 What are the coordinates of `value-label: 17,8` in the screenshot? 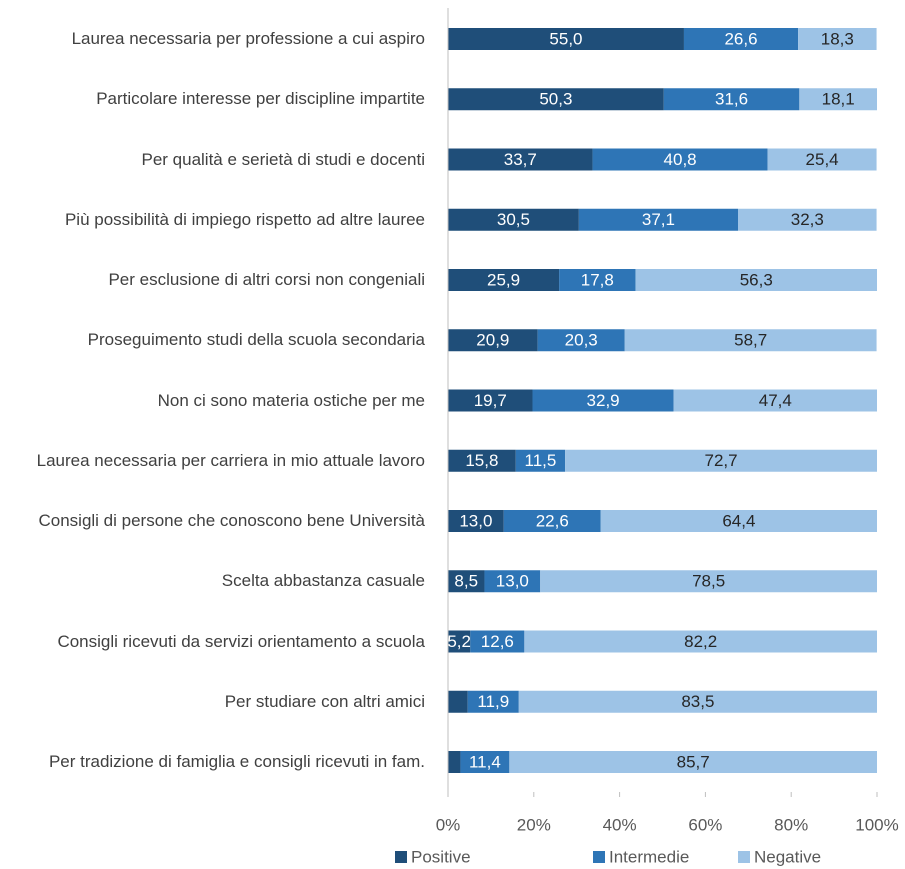 It's located at (597, 279).